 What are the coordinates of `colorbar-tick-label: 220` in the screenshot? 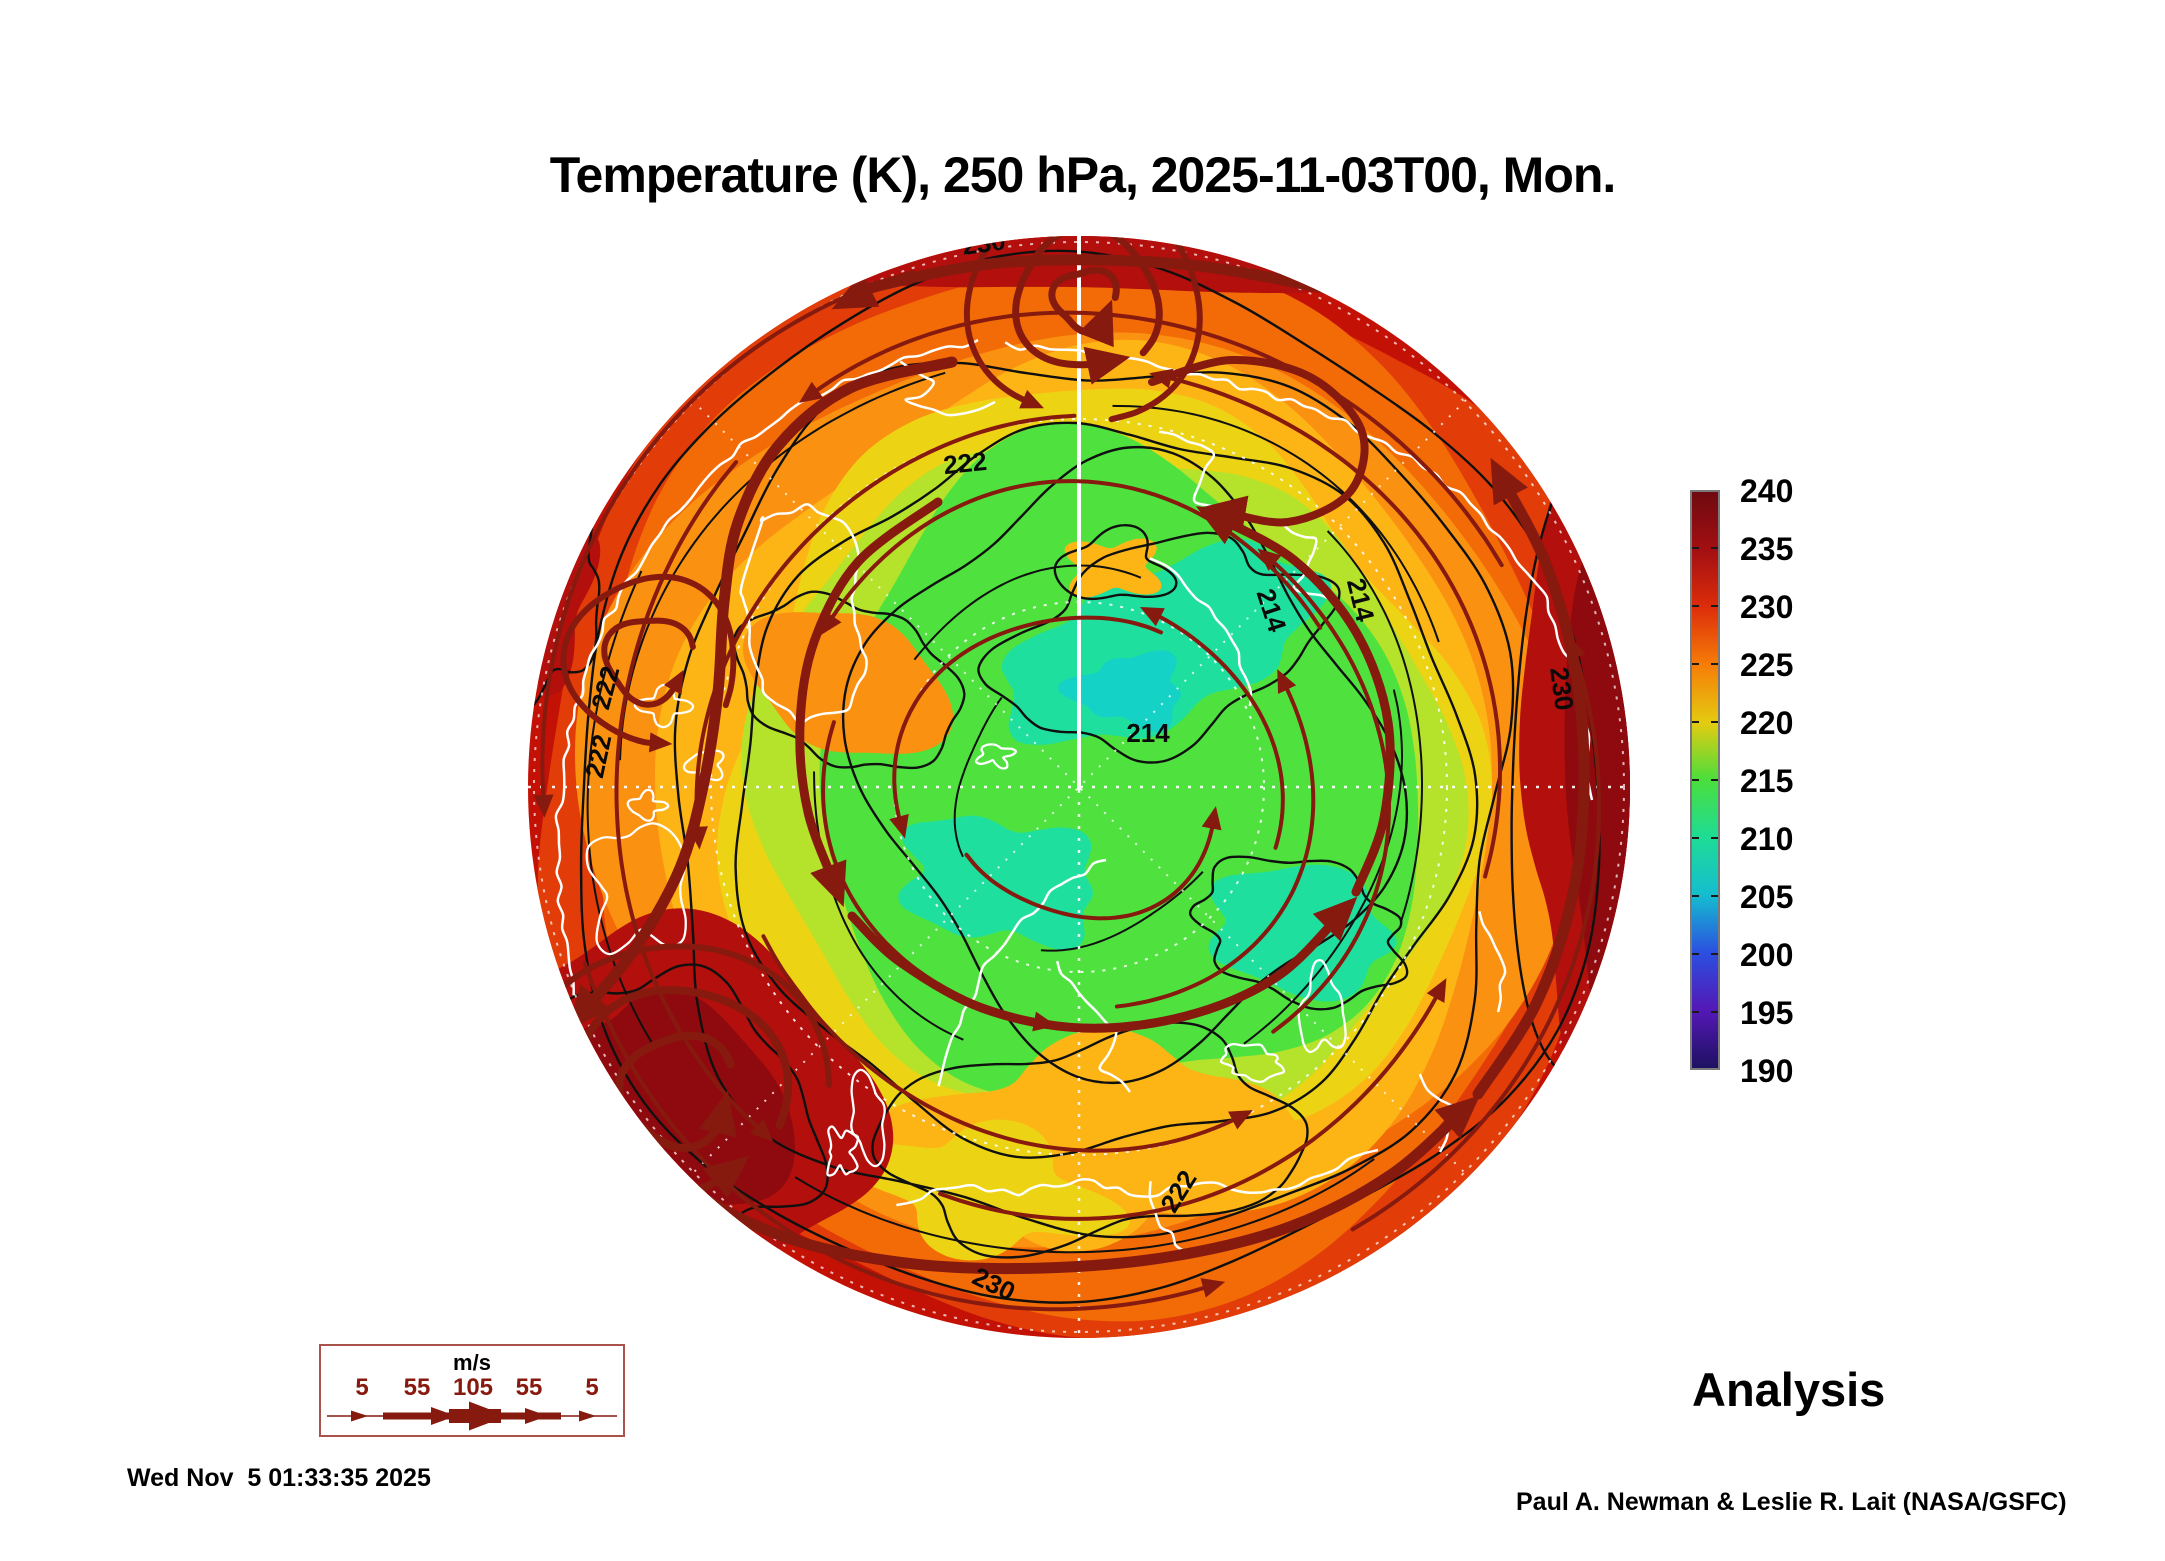 It's located at (1767, 723).